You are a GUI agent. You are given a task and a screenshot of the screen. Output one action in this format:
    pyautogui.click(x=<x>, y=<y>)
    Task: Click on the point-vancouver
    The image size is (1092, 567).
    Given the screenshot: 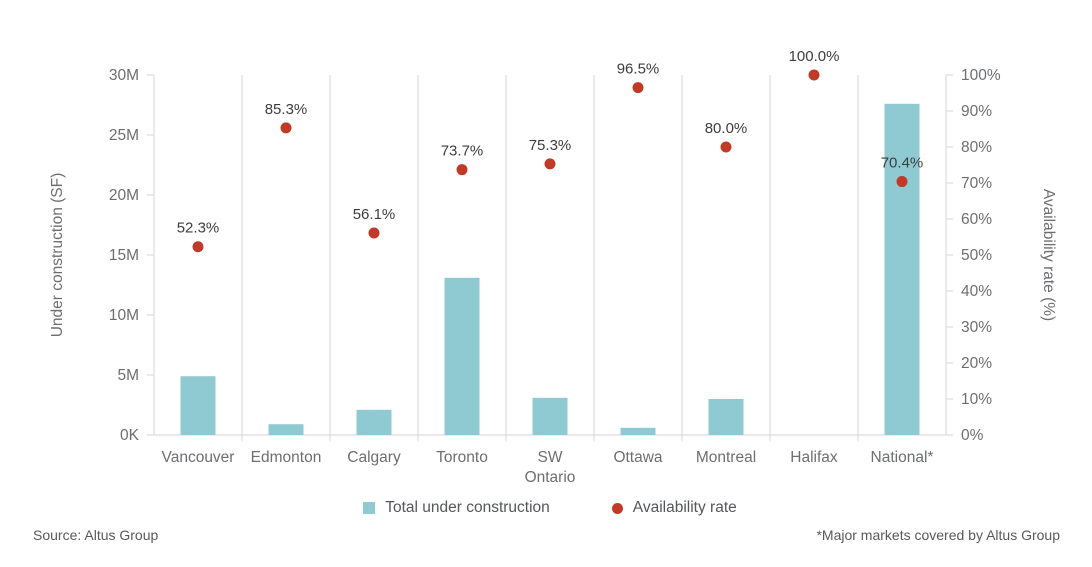 What is the action you would take?
    pyautogui.click(x=198, y=247)
    